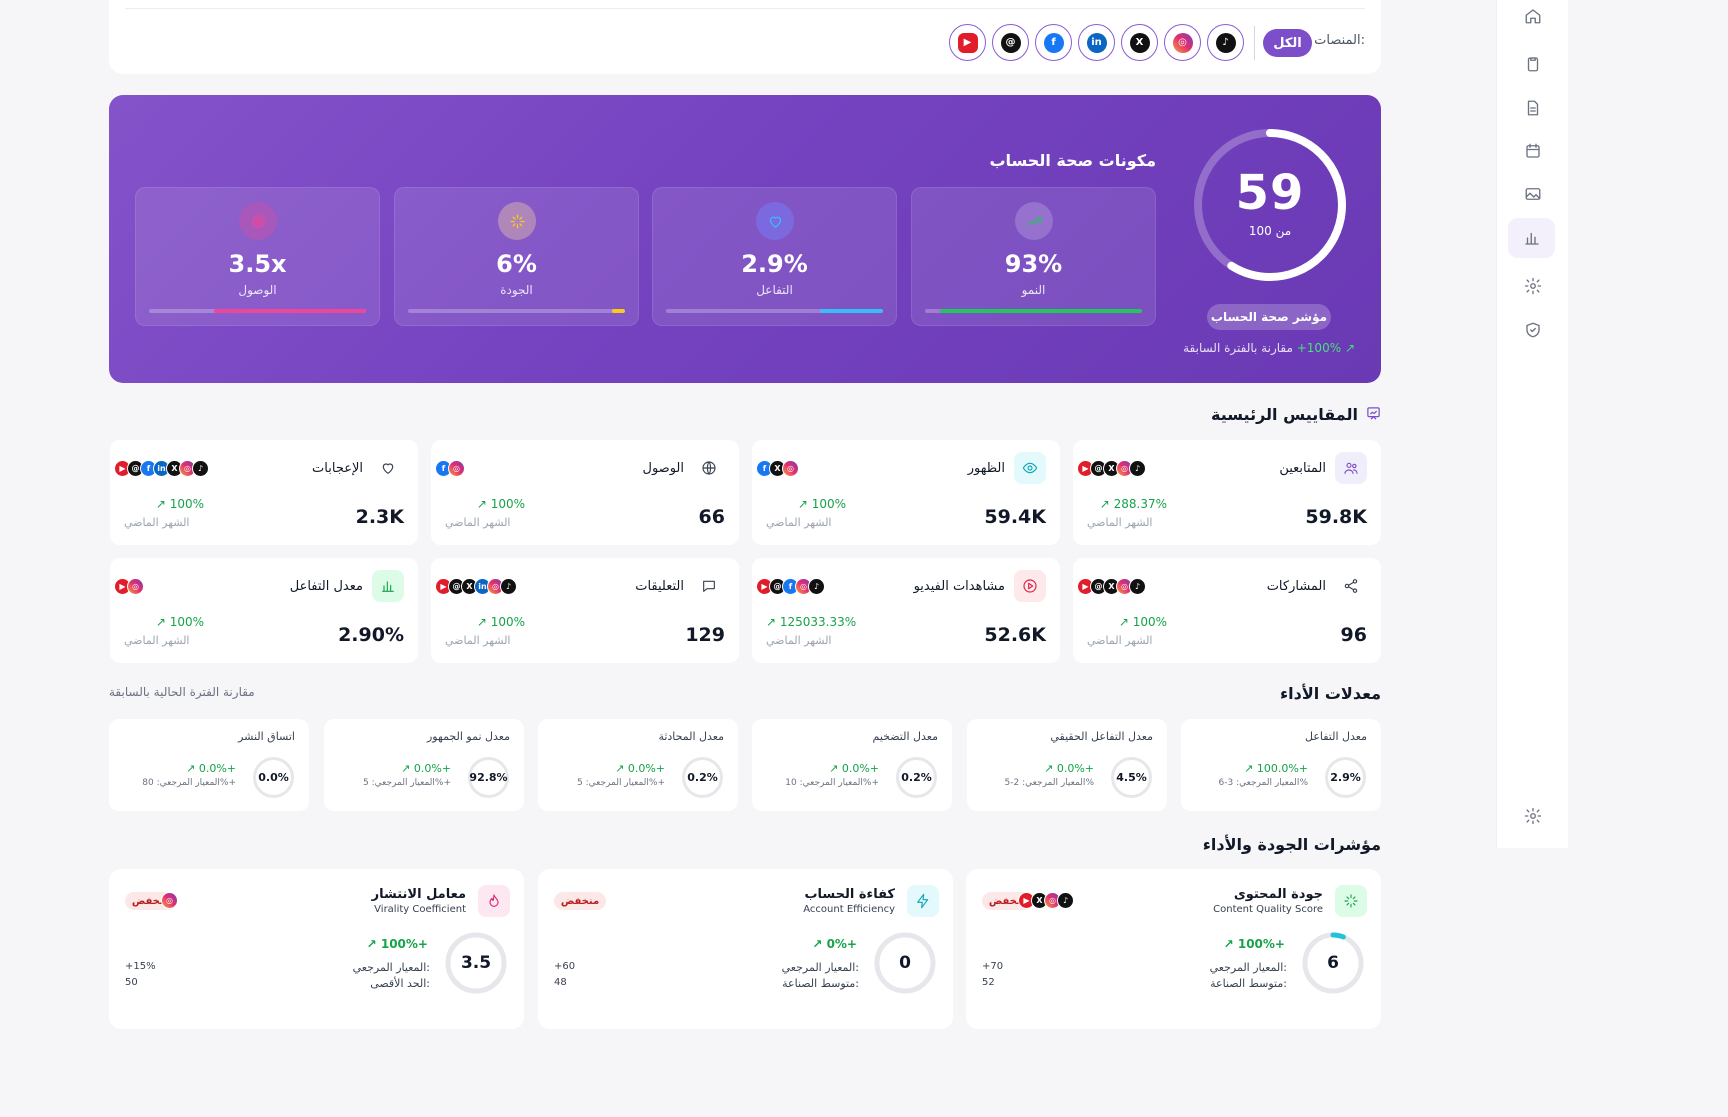 This screenshot has width=1728, height=1117. Describe the element at coordinates (1263, 783) in the screenshot. I see `rate-benchmark: المعيار المرجعي: 3-6%` at that location.